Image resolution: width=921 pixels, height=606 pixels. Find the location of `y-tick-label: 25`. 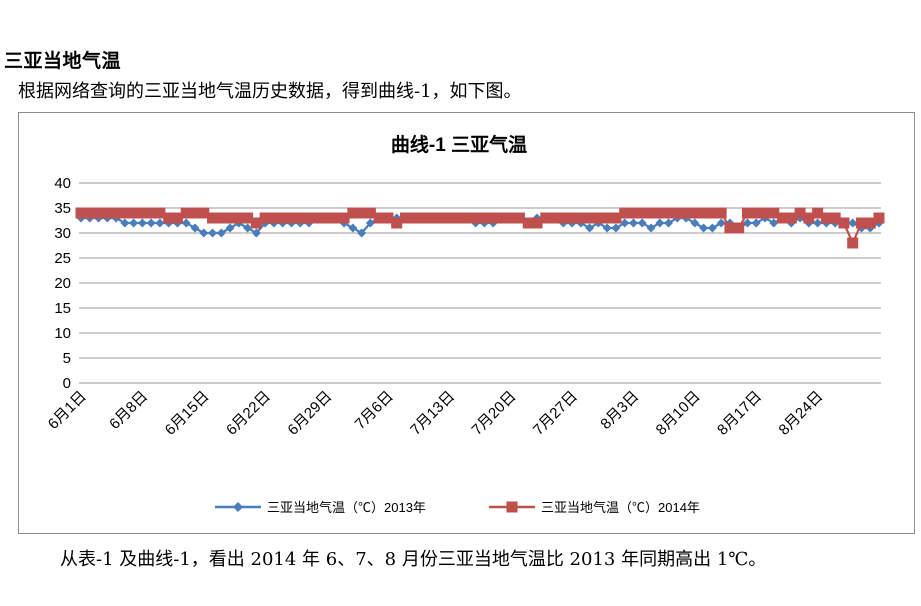

y-tick-label: 25 is located at coordinates (62, 258).